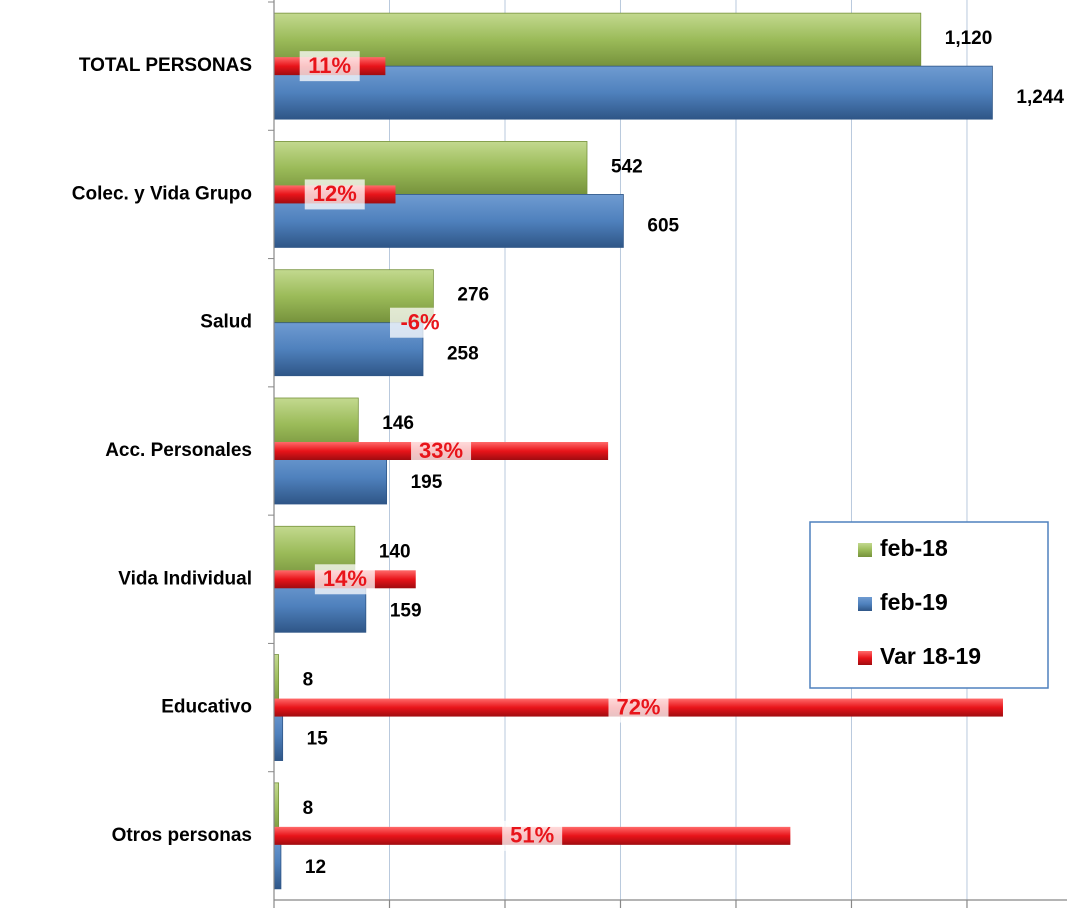 The width and height of the screenshot is (1067, 911). What do you see at coordinates (185, 578) in the screenshot?
I see `y-tick-label: Vida Individual` at bounding box center [185, 578].